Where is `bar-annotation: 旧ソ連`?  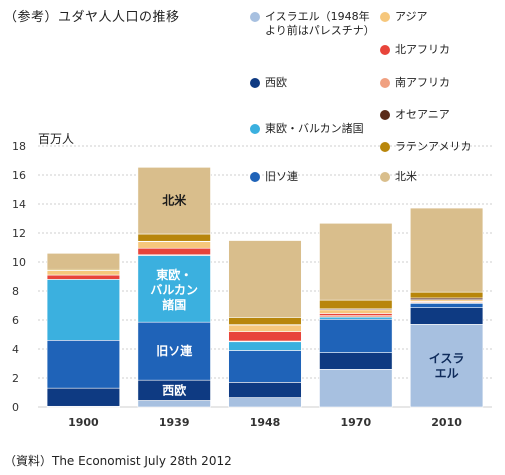 bar-annotation: 旧ソ連 is located at coordinates (174, 350).